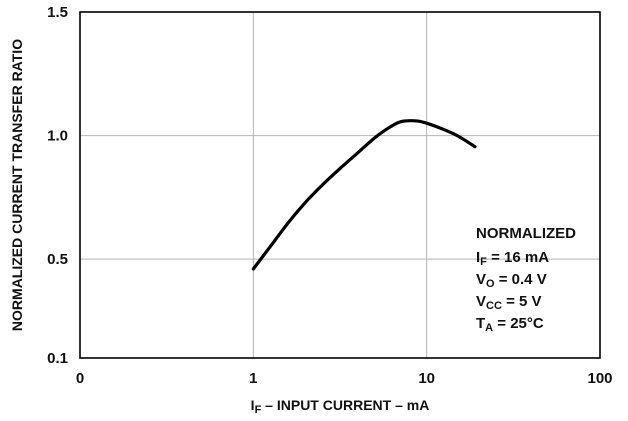 The height and width of the screenshot is (421, 628). Describe the element at coordinates (426, 378) in the screenshot. I see `x-tick-label: 10` at that location.